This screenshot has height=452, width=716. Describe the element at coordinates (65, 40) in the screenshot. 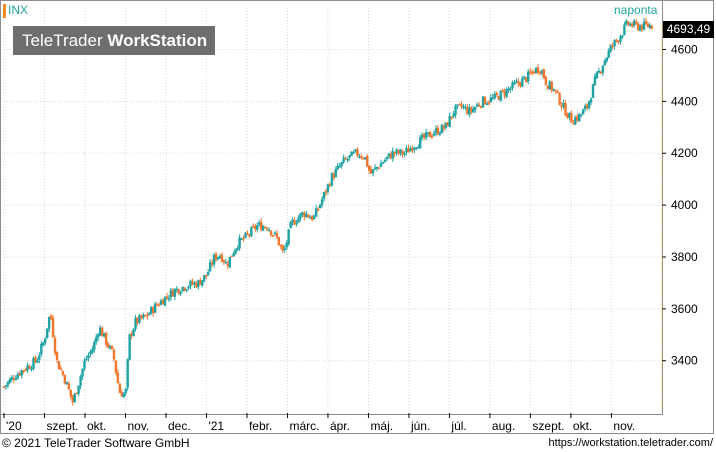

I see `logo-text-light: TeleTrader` at that location.